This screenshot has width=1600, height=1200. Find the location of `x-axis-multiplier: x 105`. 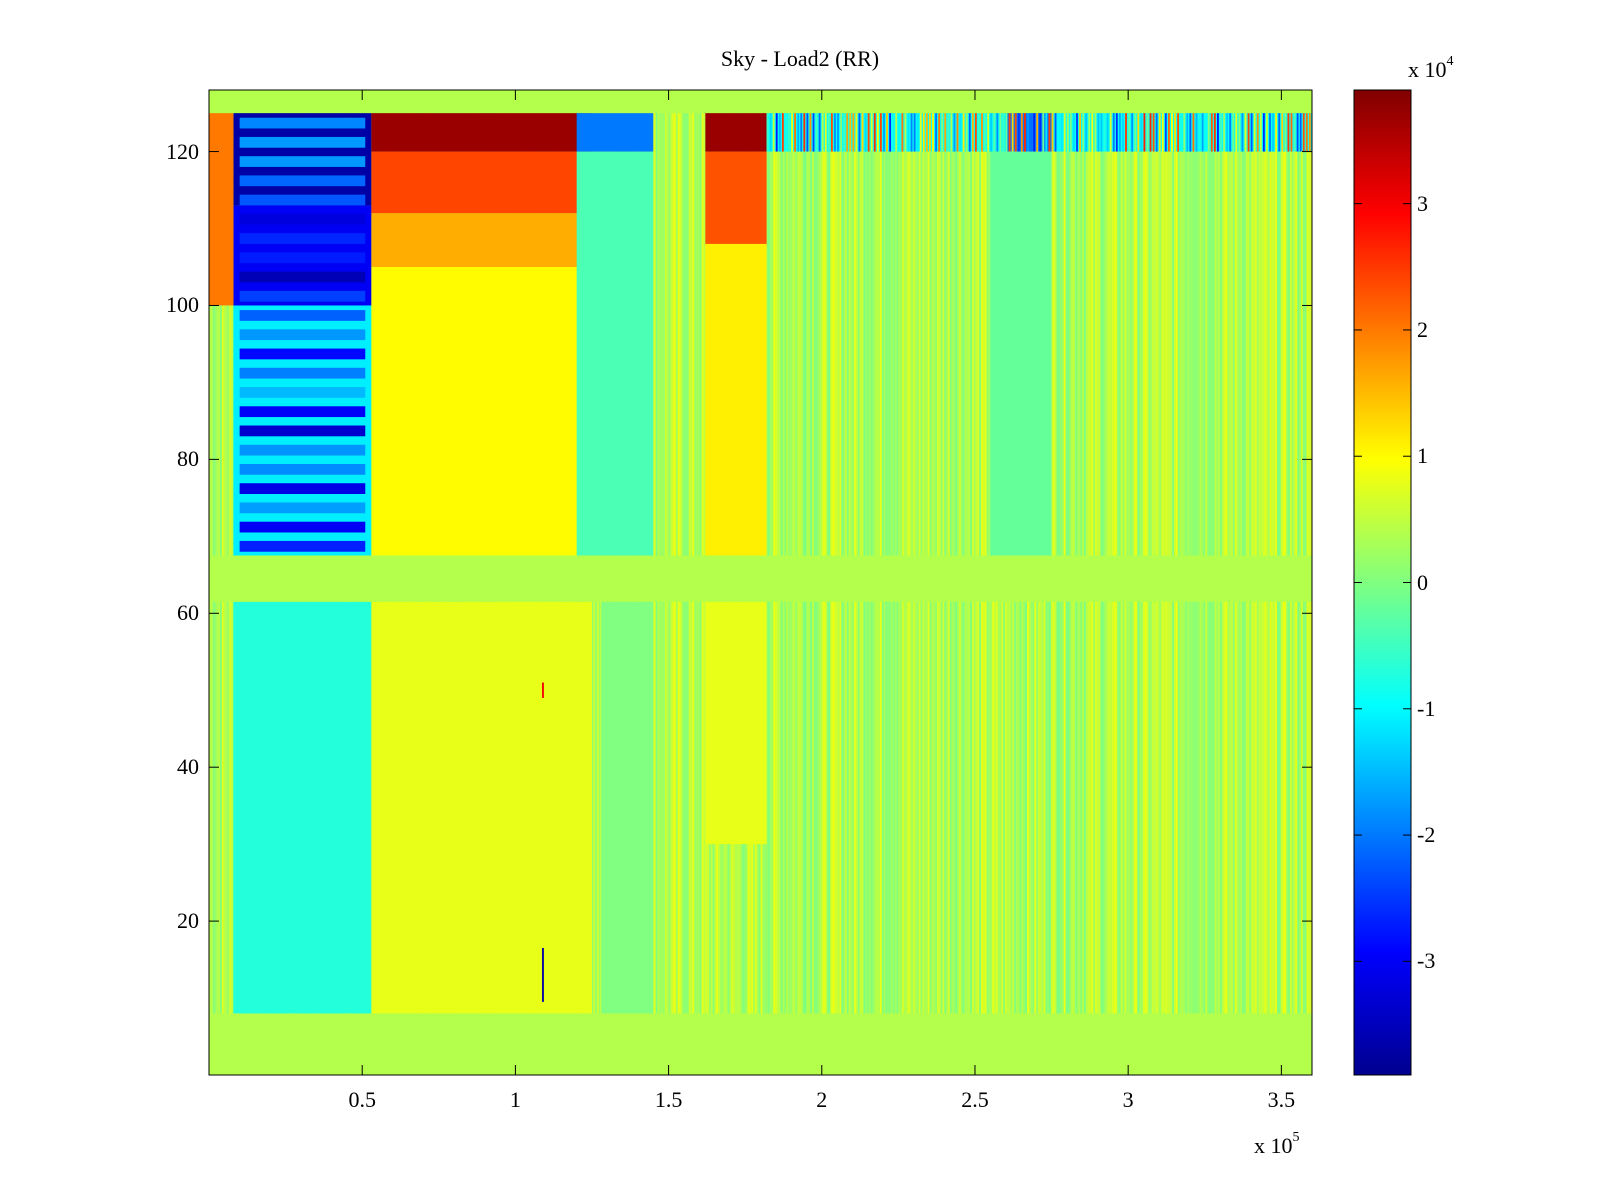

x-axis-multiplier: x 105 is located at coordinates (1277, 1144).